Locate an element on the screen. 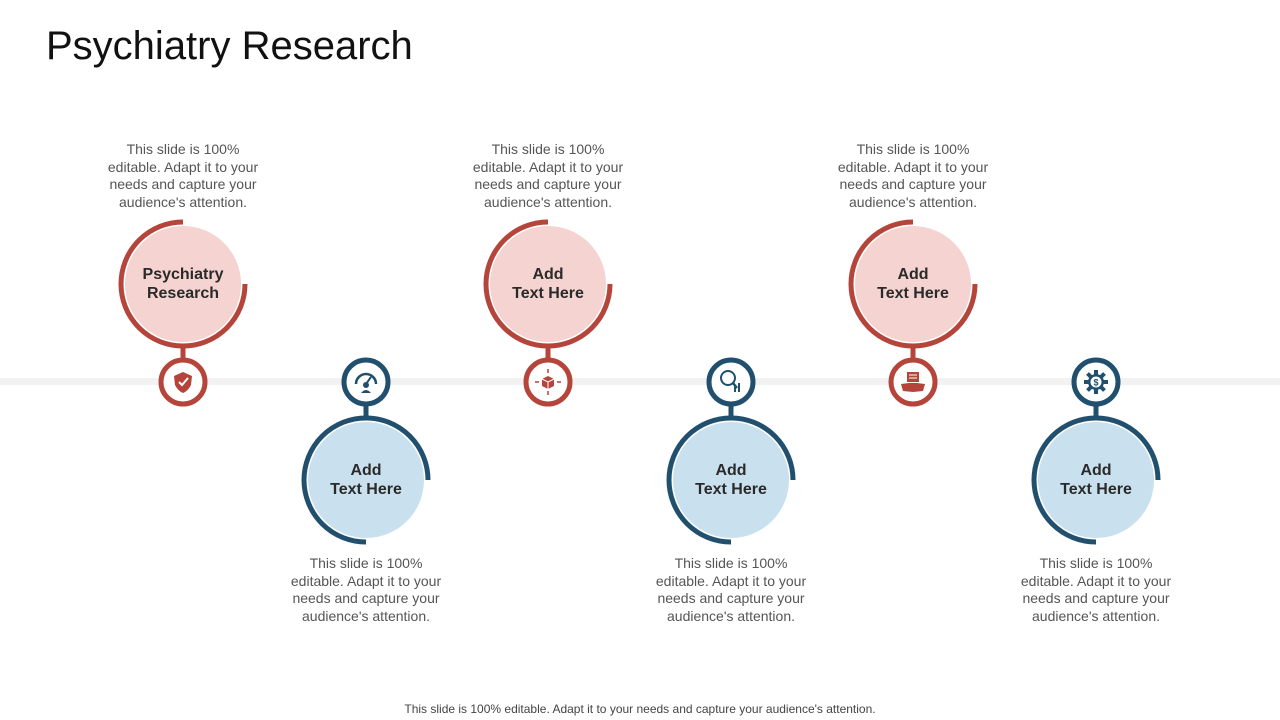 The image size is (1280, 720). gear-dollar-icon: $ is located at coordinates (1096, 382).